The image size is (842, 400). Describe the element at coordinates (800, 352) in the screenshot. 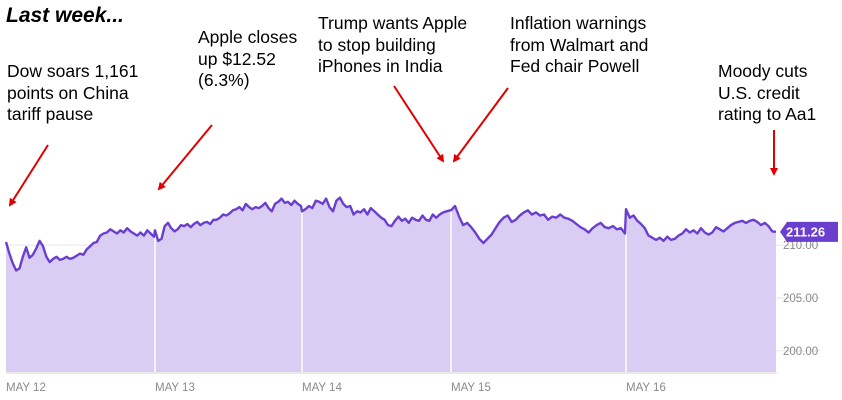

I see `y-tick-label: 200.00` at that location.